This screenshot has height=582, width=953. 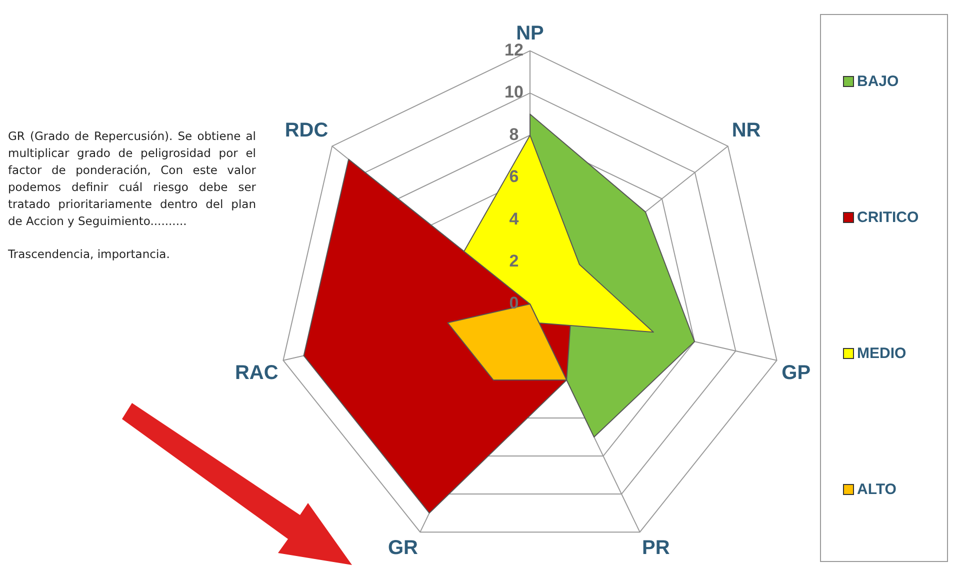 What do you see at coordinates (403, 548) in the screenshot?
I see `spoke-label: GR` at bounding box center [403, 548].